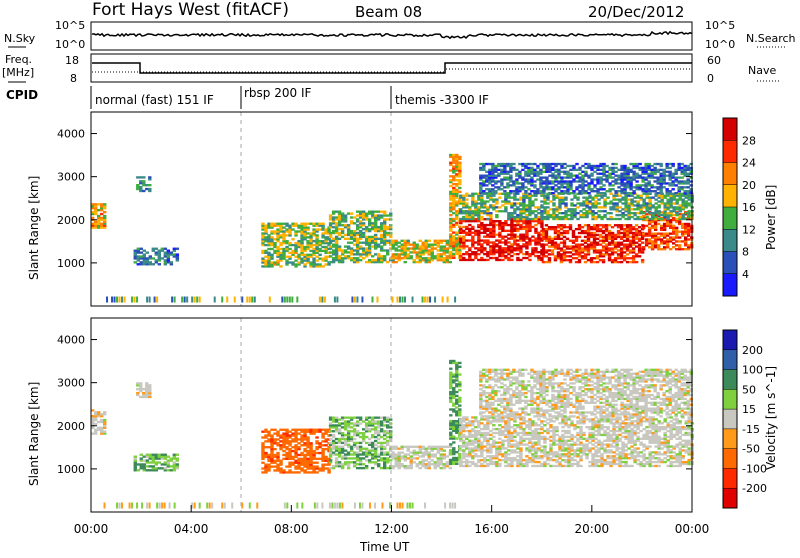  Describe the element at coordinates (749, 140) in the screenshot. I see `colorbar-tick-label: 28` at that location.